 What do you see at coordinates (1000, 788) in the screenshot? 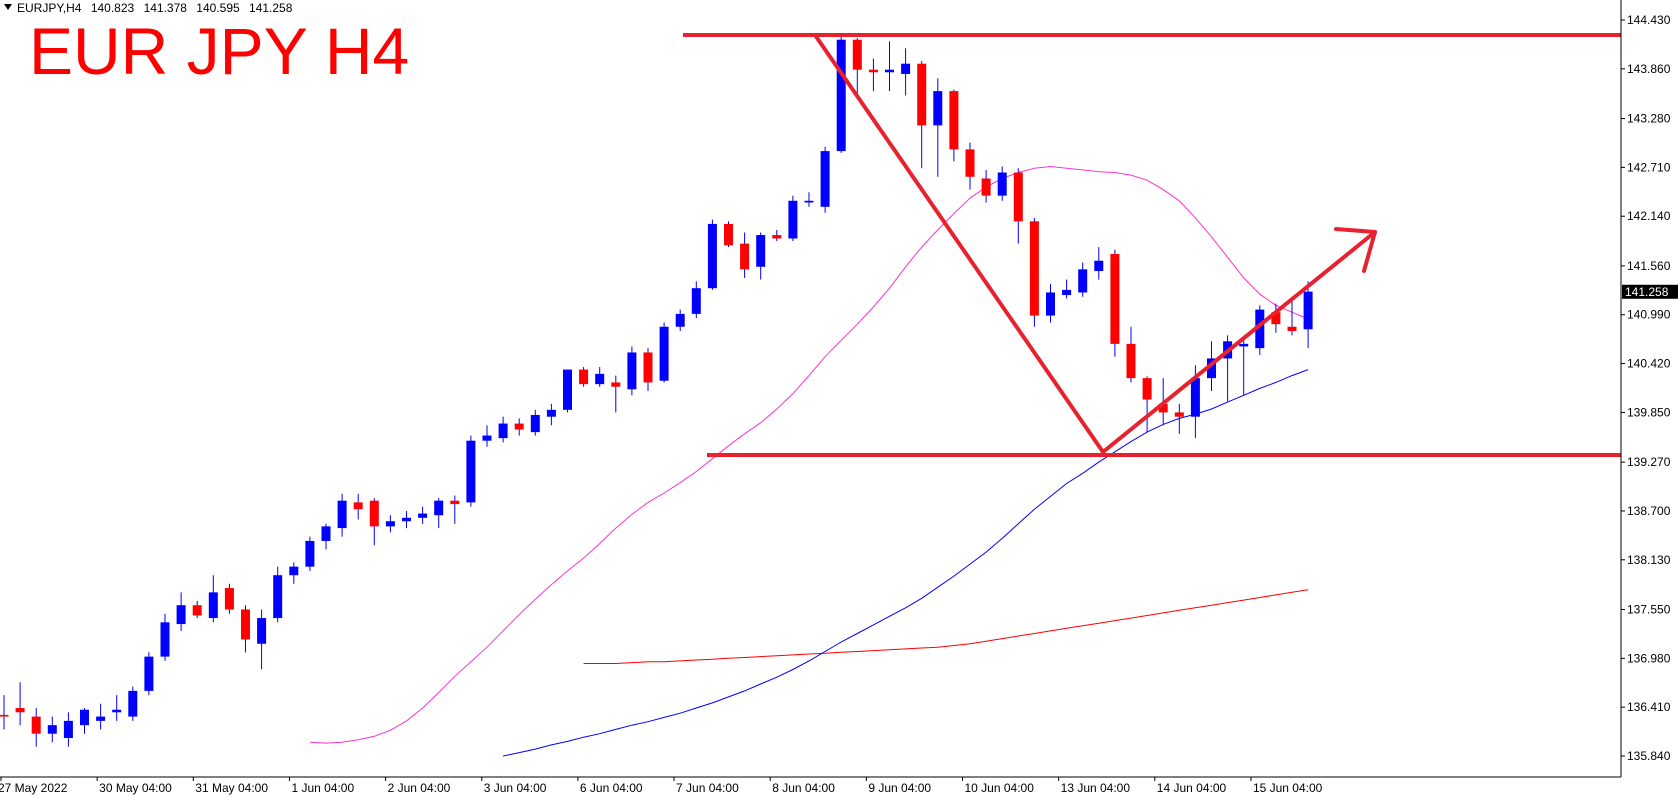
I see `x-tick-label: 10 Jun 04:00` at bounding box center [1000, 788].